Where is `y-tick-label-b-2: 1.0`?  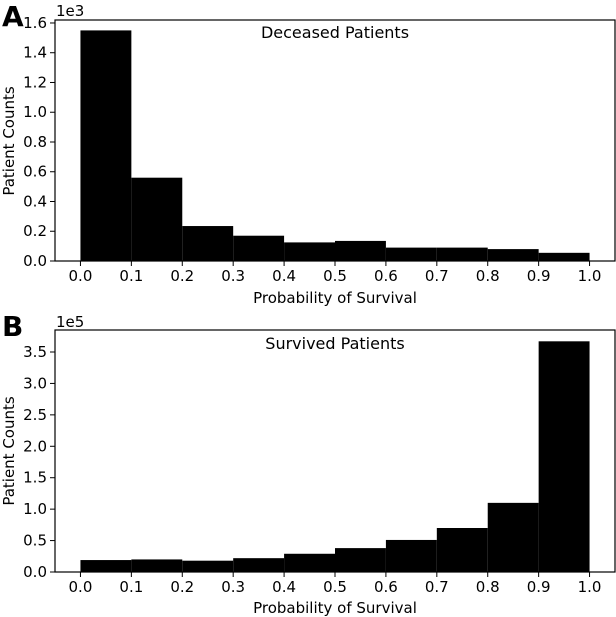
y-tick-label-b-2: 1.0 is located at coordinates (35, 509).